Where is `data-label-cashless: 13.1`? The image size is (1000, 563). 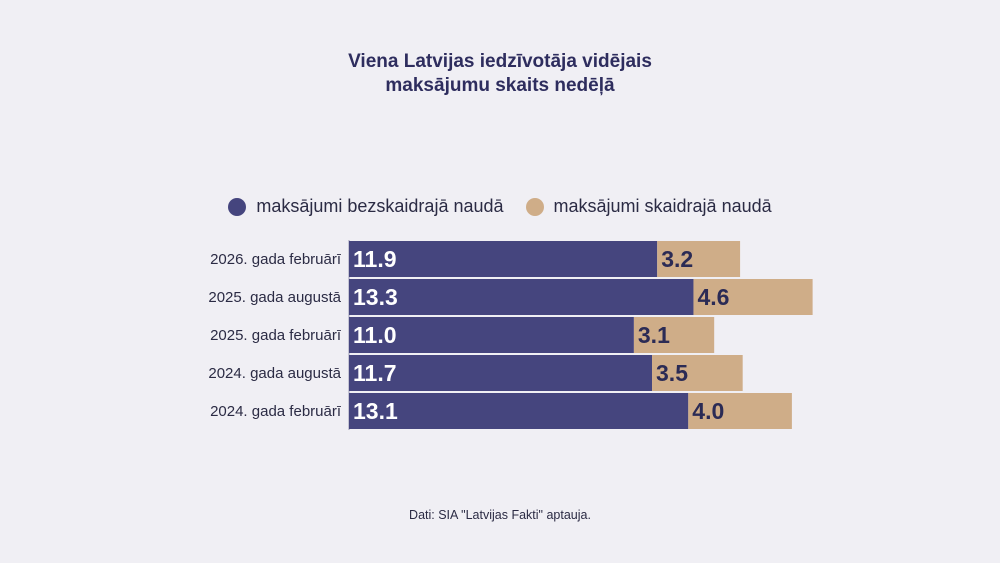
data-label-cashless: 13.1 is located at coordinates (375, 411).